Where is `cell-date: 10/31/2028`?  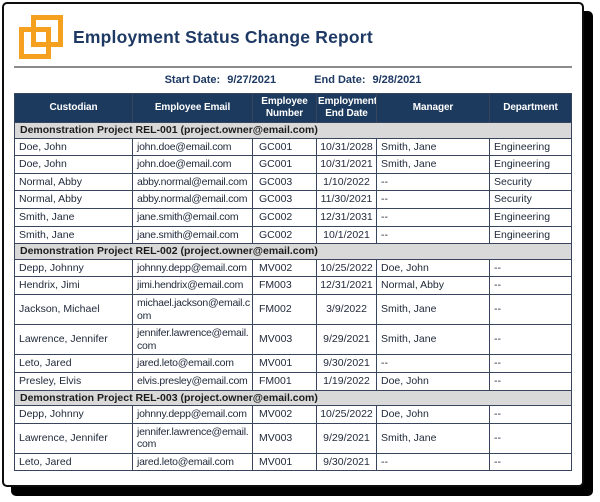 cell-date: 10/31/2028 is located at coordinates (346, 147).